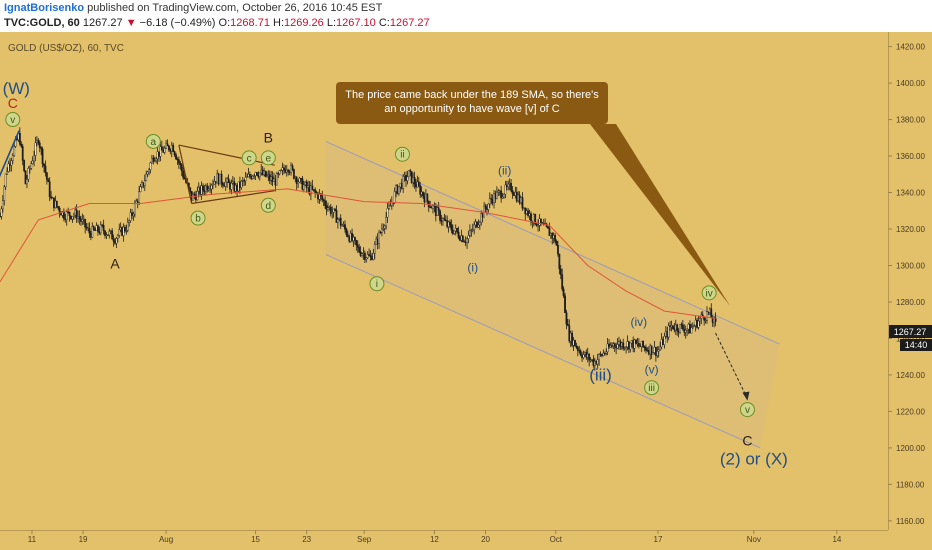  Describe the element at coordinates (658, 539) in the screenshot. I see `x-tick-label: 17` at that location.